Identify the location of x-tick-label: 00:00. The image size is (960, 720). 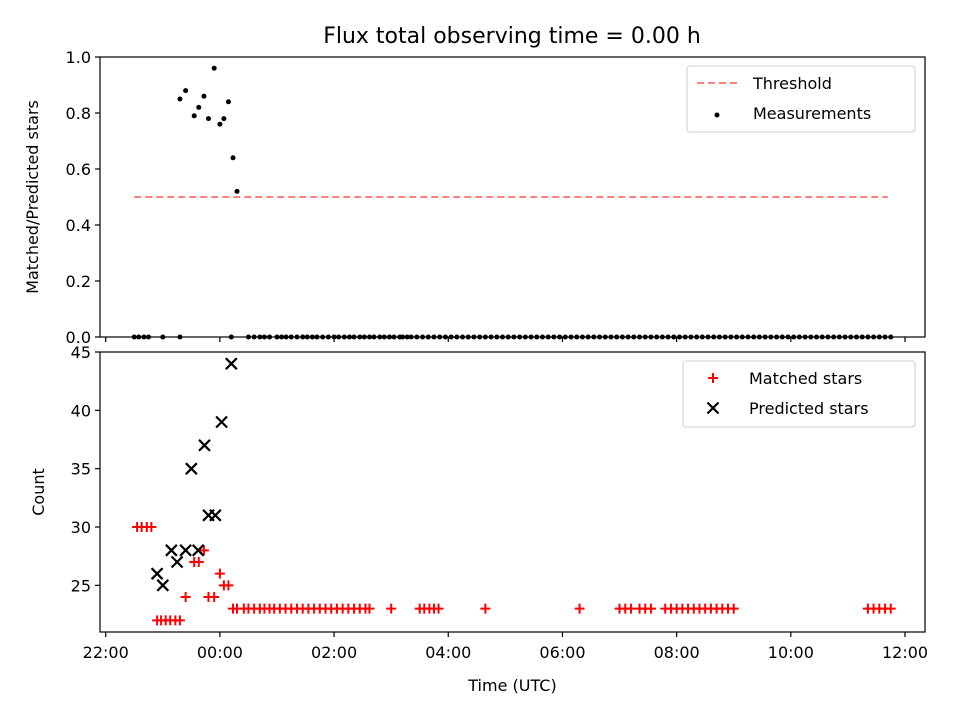
(220, 652).